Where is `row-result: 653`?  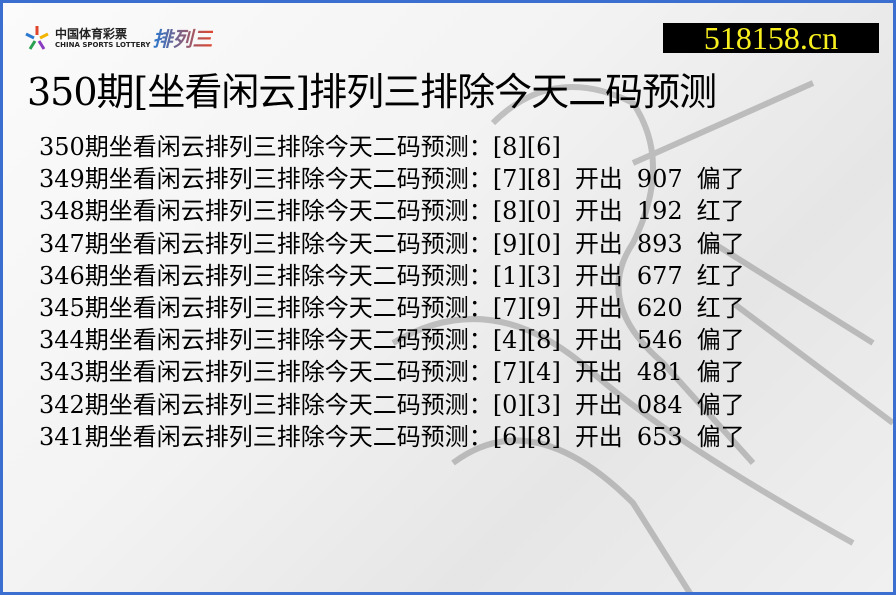 row-result: 653 is located at coordinates (659, 436).